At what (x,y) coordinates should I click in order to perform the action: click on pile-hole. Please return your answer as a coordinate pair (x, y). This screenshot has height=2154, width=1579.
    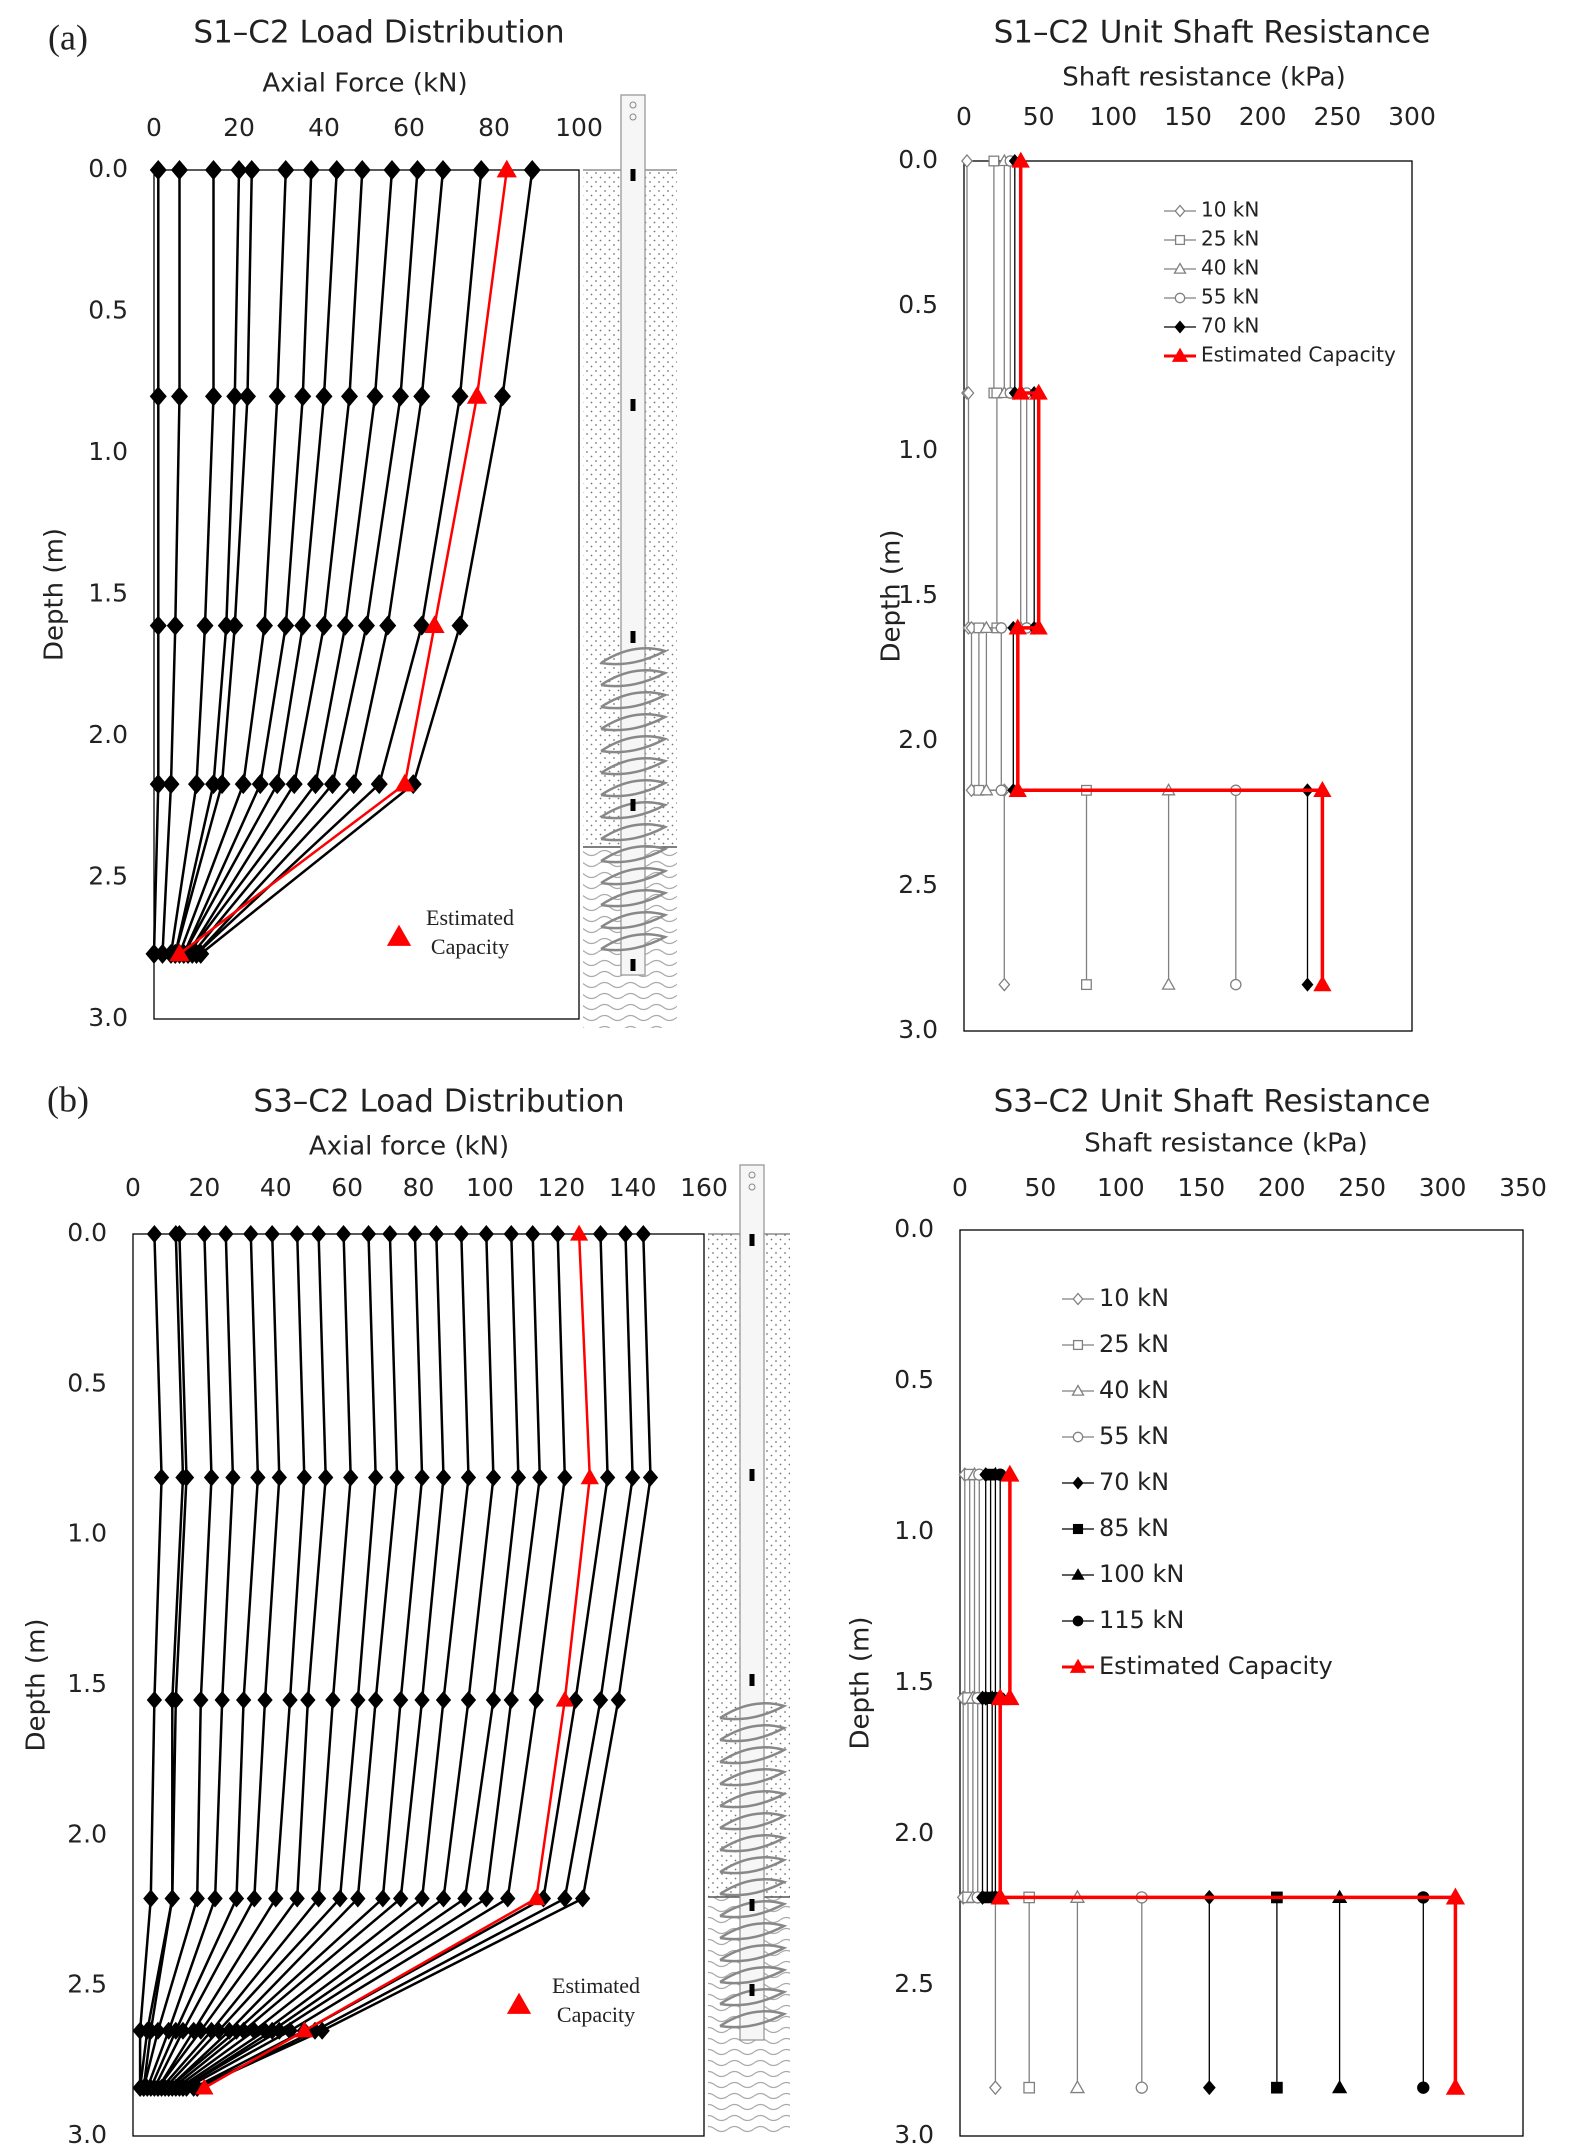
    Looking at the image, I should click on (752, 1175).